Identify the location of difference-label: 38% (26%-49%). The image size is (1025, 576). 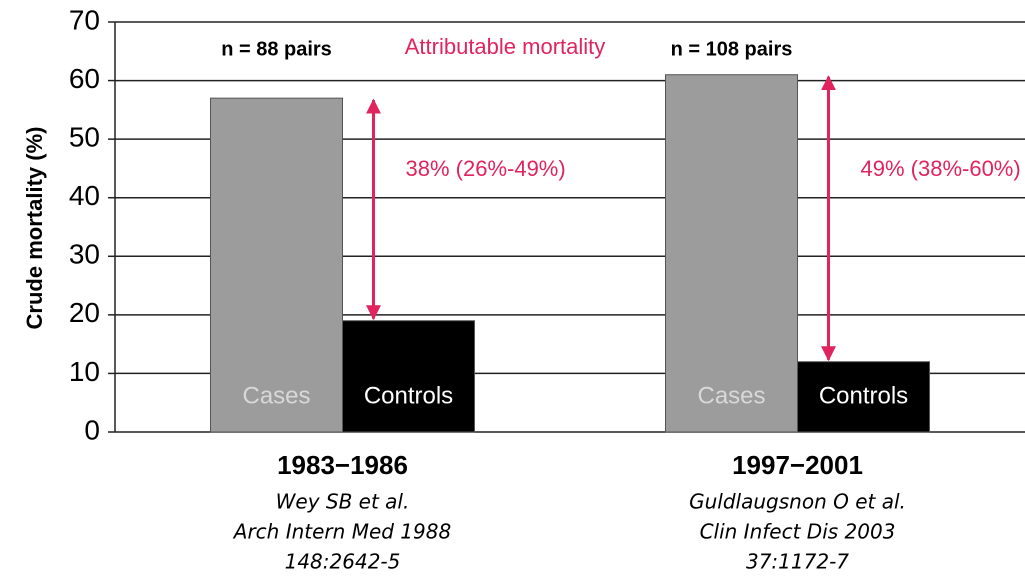
(486, 168).